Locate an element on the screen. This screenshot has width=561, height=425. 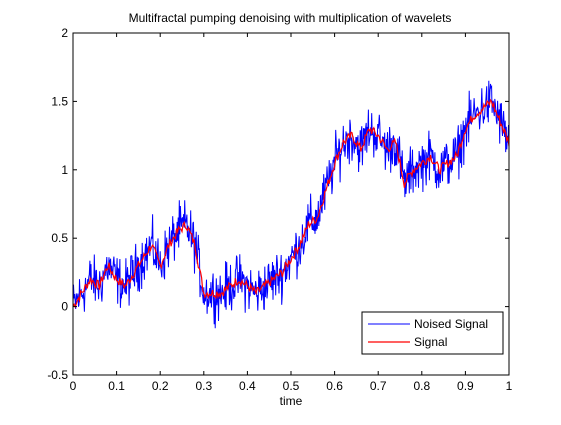
legend-label-signal: Signal is located at coordinates (430, 342).